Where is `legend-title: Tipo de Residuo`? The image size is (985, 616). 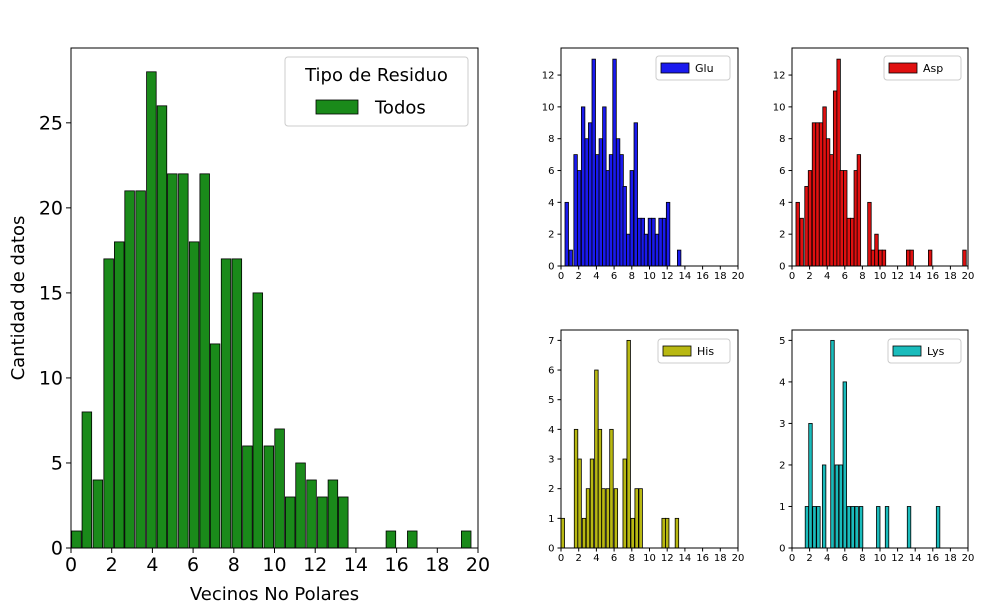 legend-title: Tipo de Residuo is located at coordinates (376, 75).